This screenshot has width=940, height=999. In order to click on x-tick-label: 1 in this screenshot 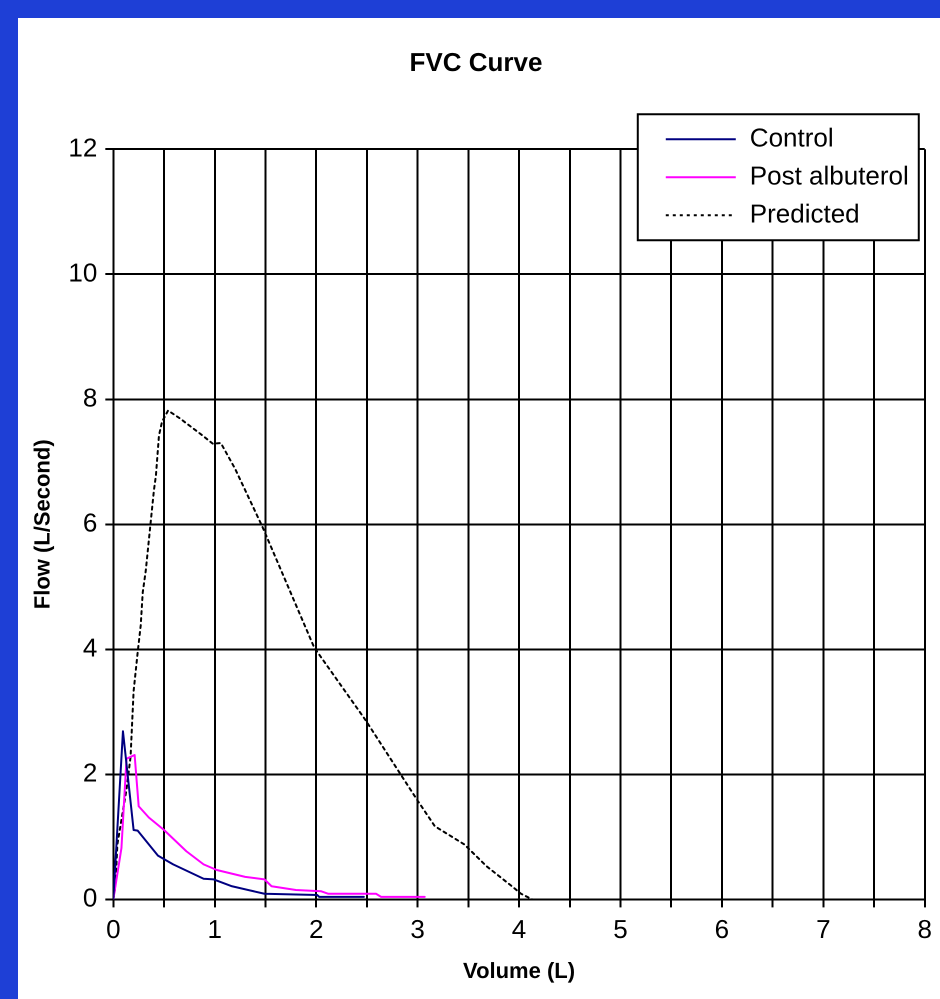, I will do `click(215, 929)`.